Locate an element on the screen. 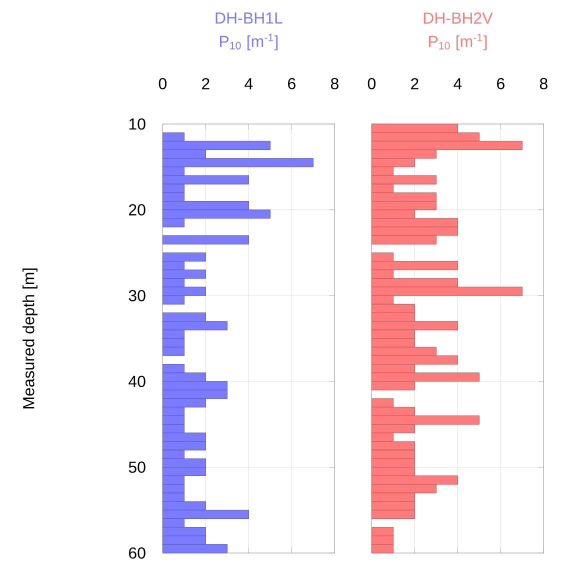 The image size is (579, 572). y-tick-label: 30 is located at coordinates (137, 296).